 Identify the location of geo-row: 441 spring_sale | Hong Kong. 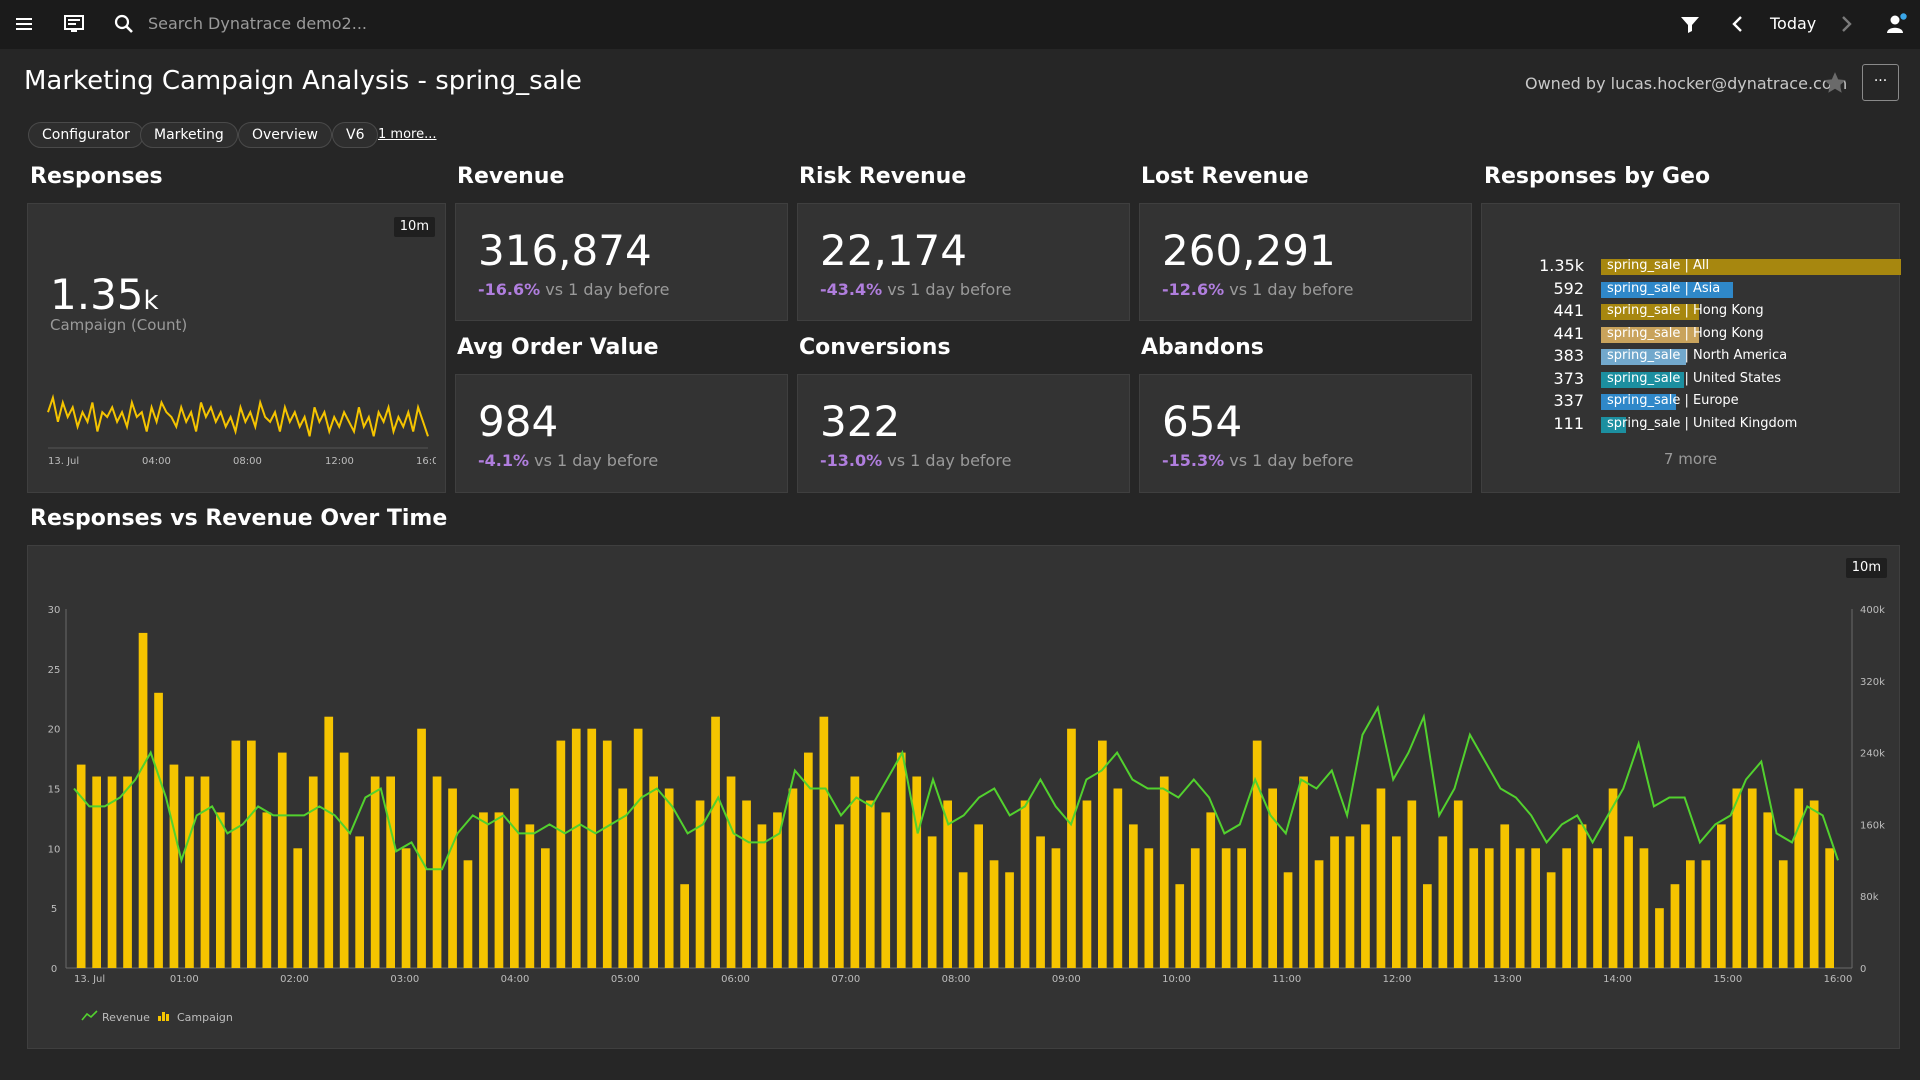
(1716, 334).